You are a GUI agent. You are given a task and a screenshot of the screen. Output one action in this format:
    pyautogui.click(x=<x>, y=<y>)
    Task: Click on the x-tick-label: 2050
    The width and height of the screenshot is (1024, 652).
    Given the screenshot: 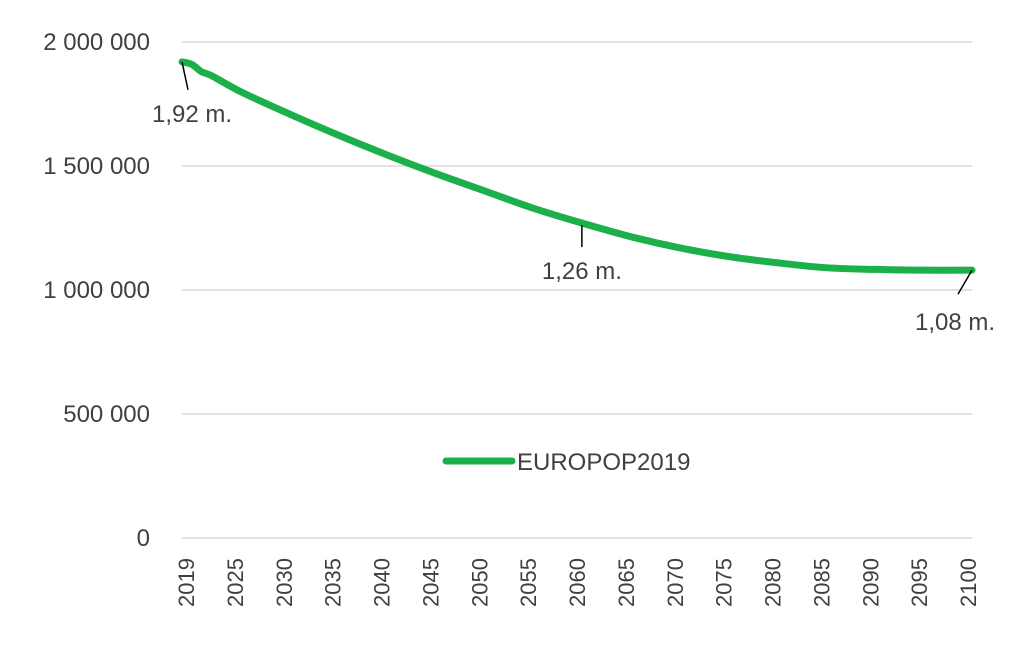 What is the action you would take?
    pyautogui.click(x=479, y=582)
    